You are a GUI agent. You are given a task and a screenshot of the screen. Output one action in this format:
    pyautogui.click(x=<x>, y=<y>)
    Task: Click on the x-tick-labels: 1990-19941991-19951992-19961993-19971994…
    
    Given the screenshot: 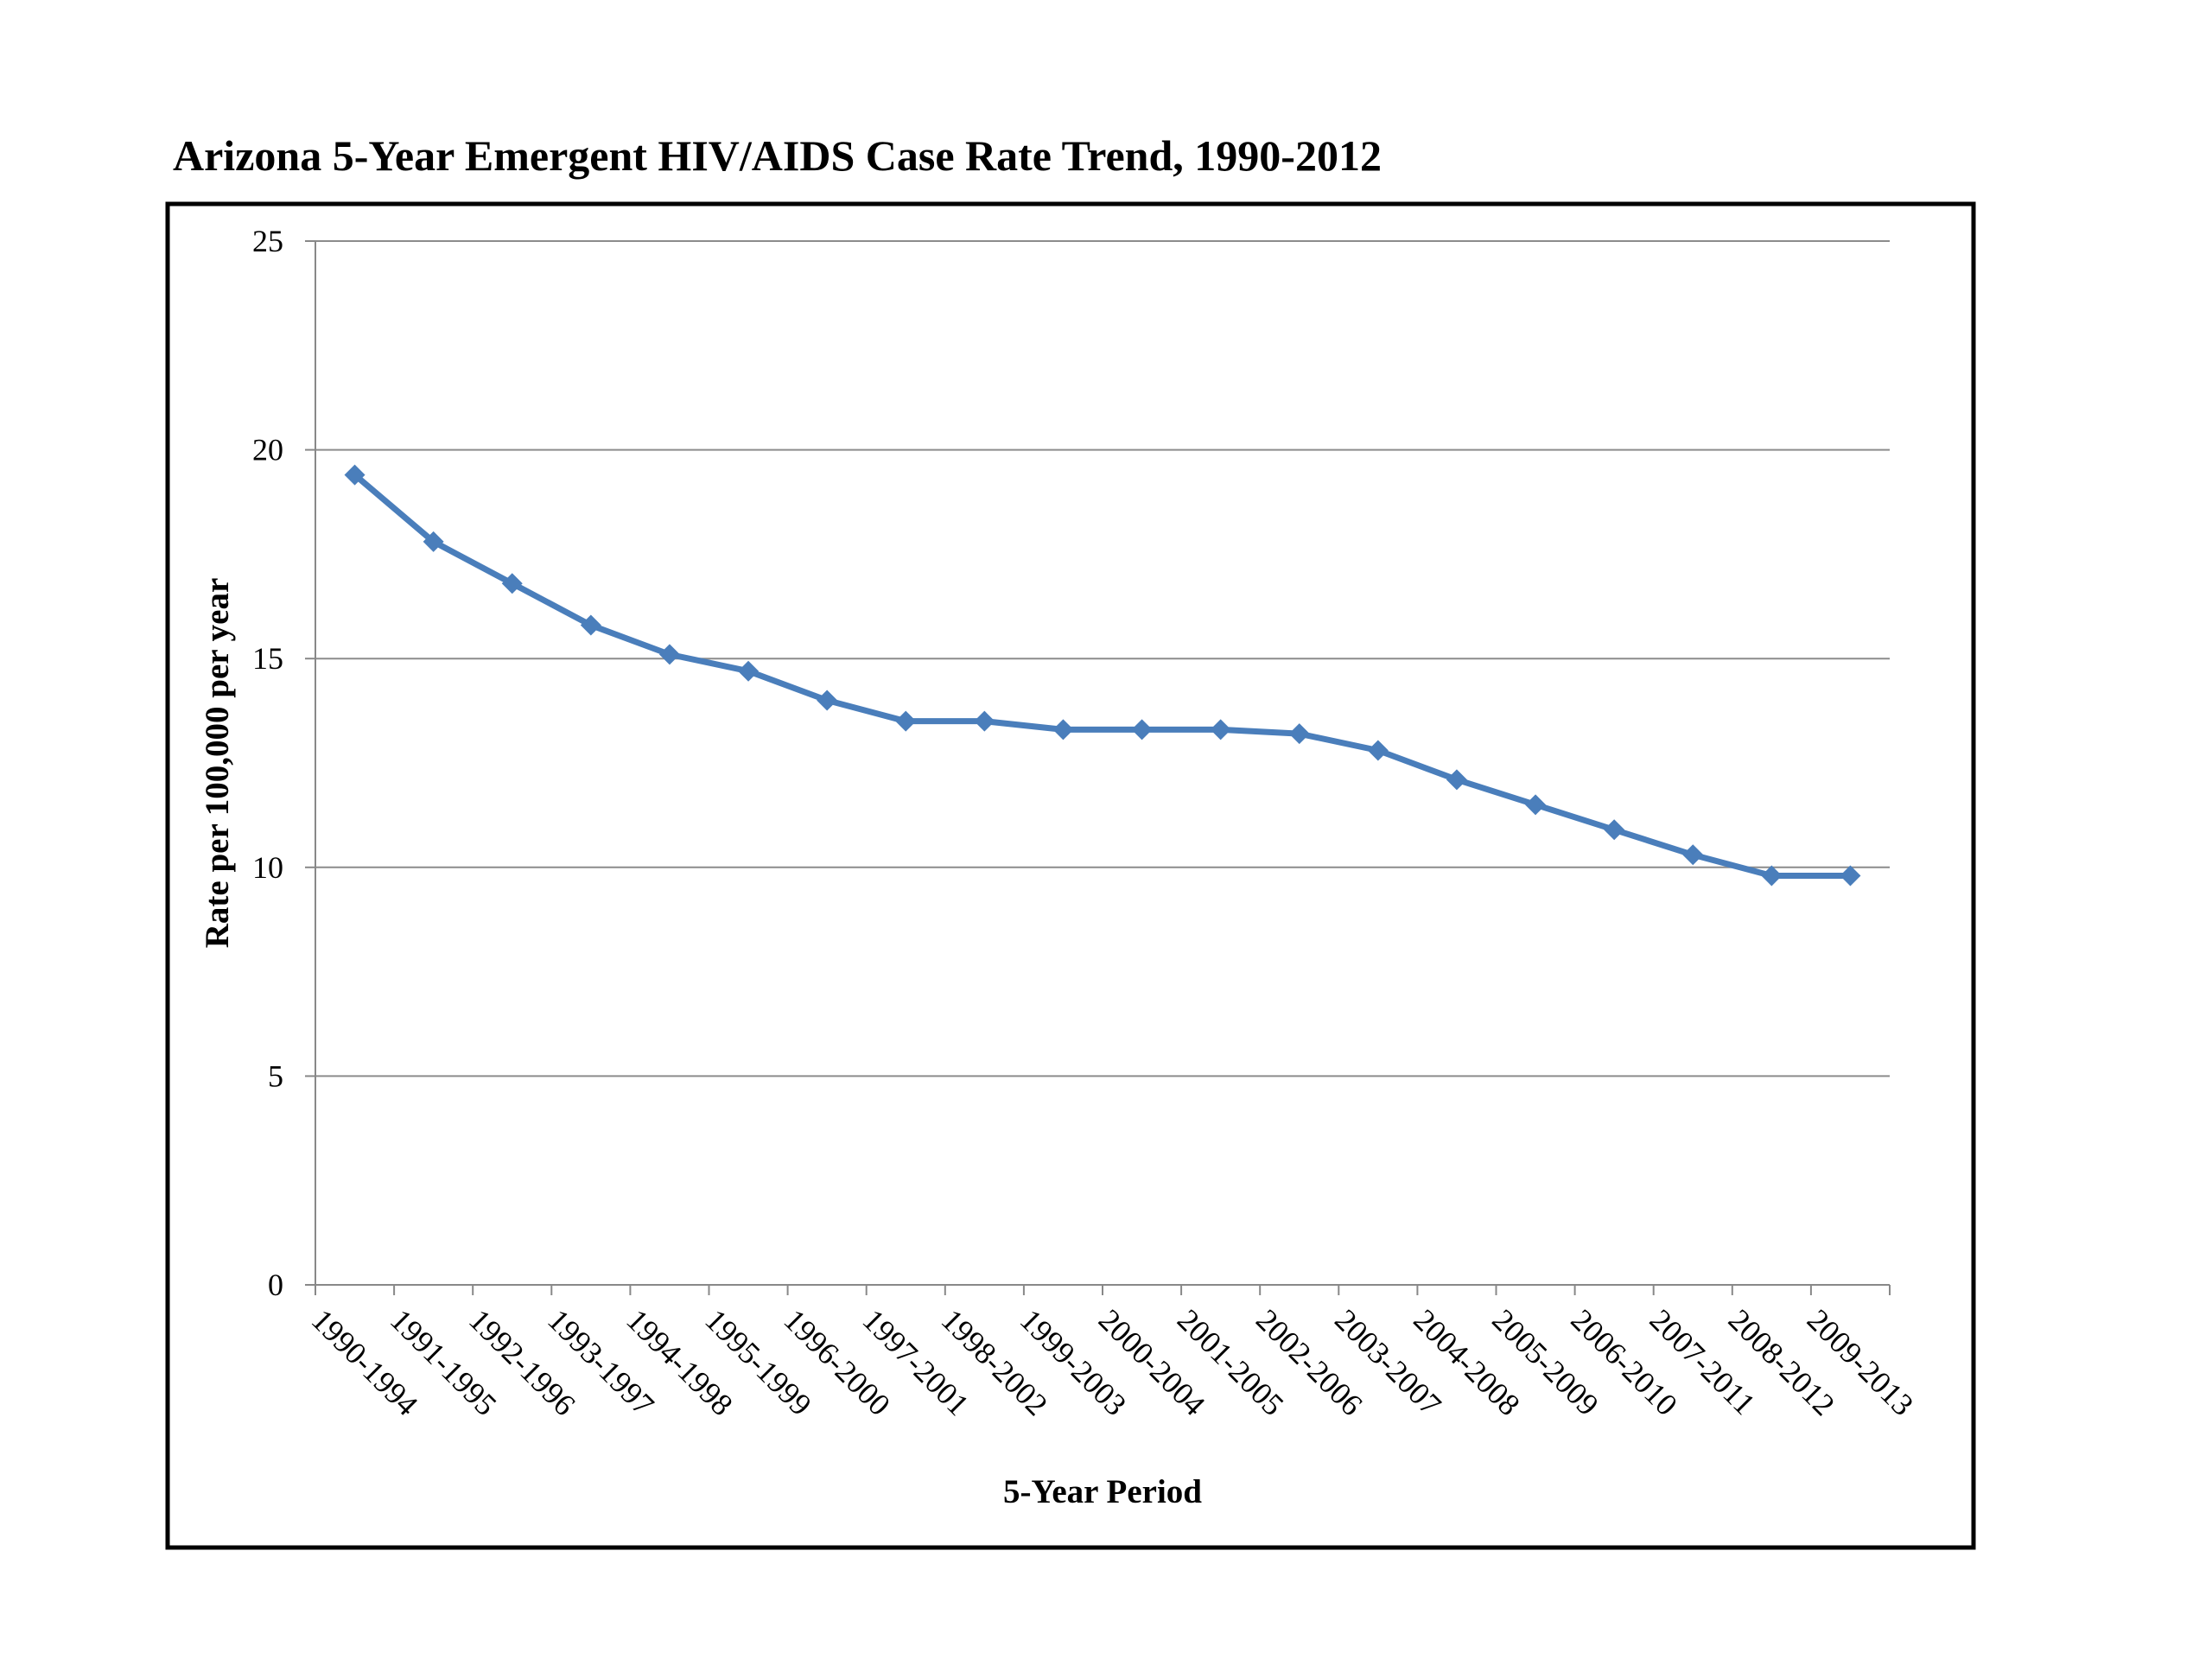 What is the action you would take?
    pyautogui.click(x=1112, y=1362)
    